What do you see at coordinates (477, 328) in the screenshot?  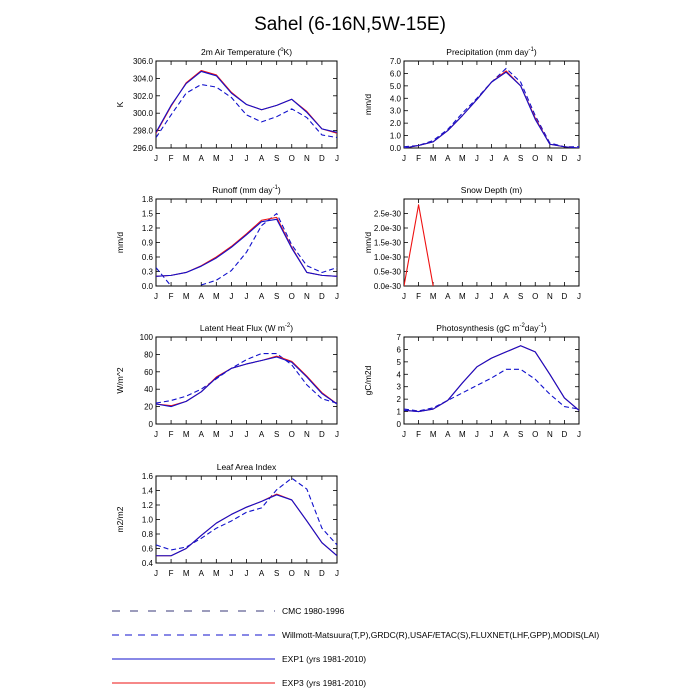 I see `title-part: Photosynthesis (gC m` at bounding box center [477, 328].